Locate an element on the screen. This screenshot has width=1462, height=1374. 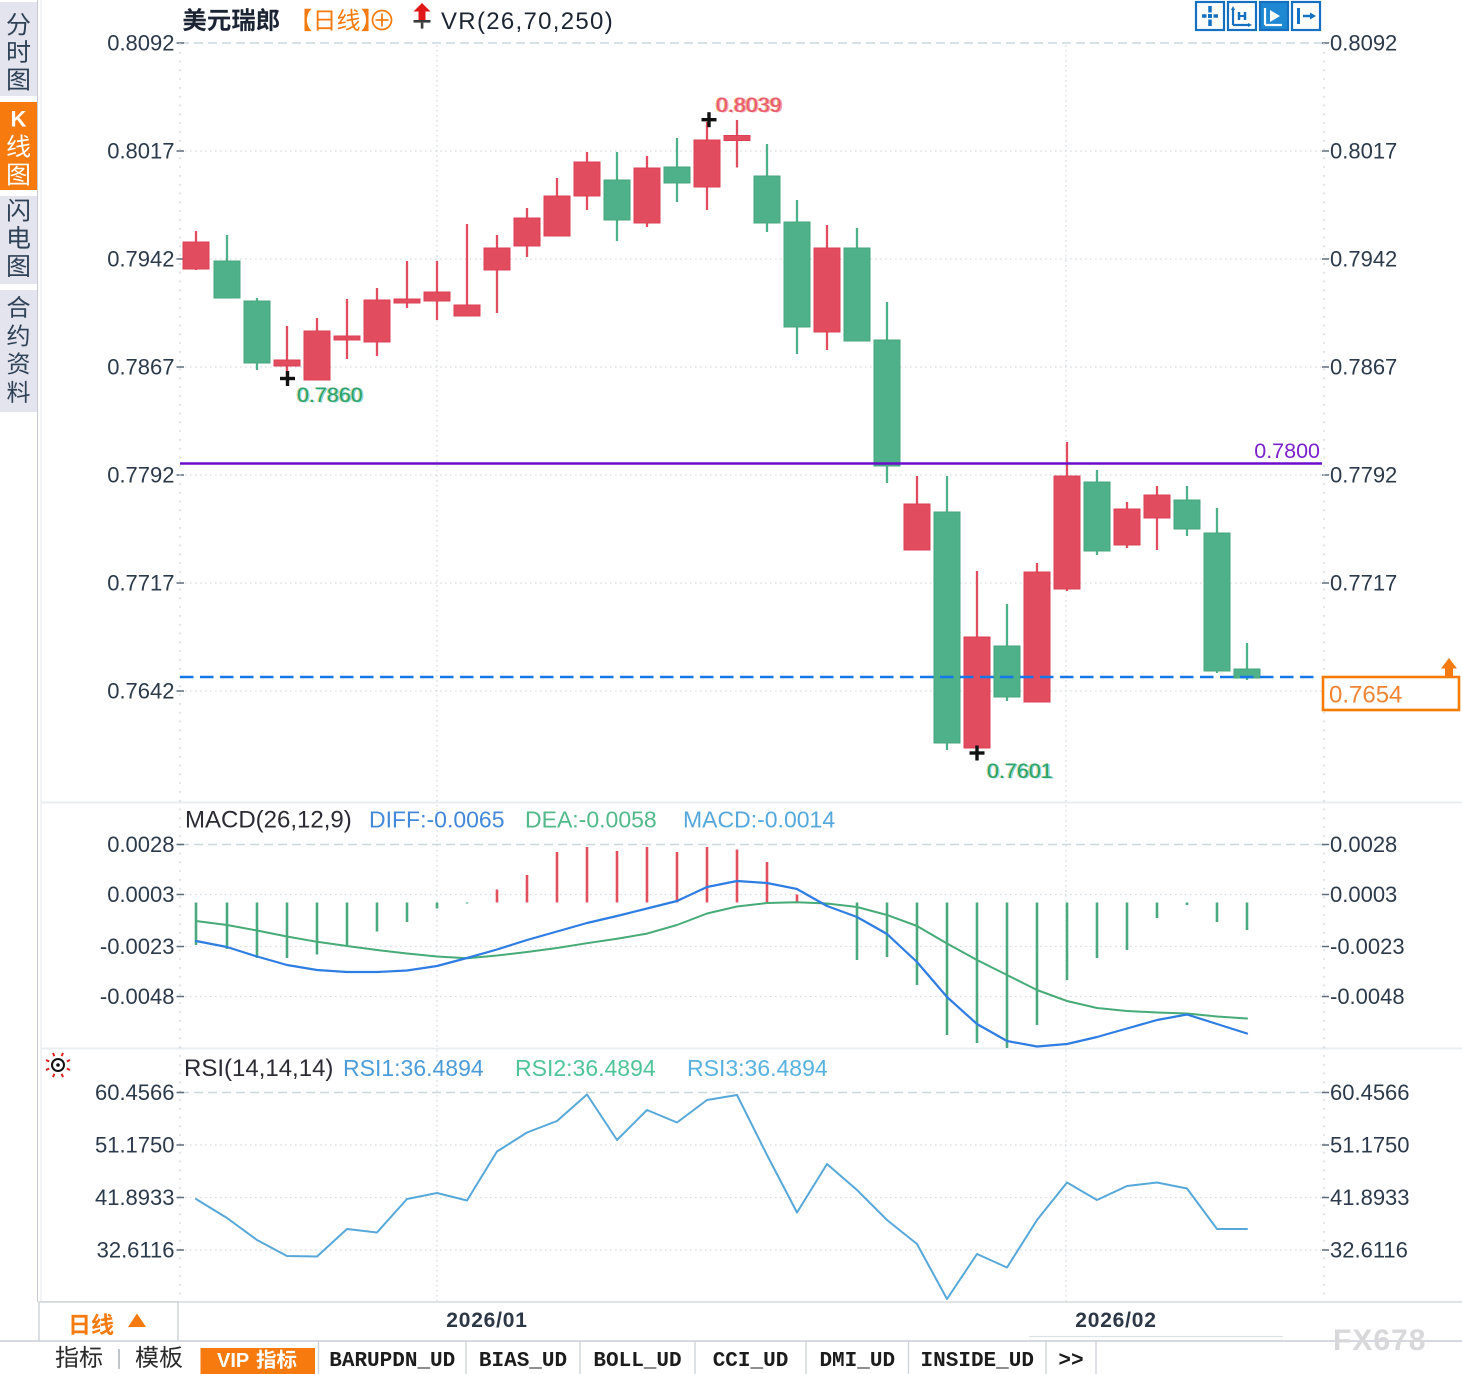
svg-text: DIFF:-0.0065 is located at coordinates (437, 820).